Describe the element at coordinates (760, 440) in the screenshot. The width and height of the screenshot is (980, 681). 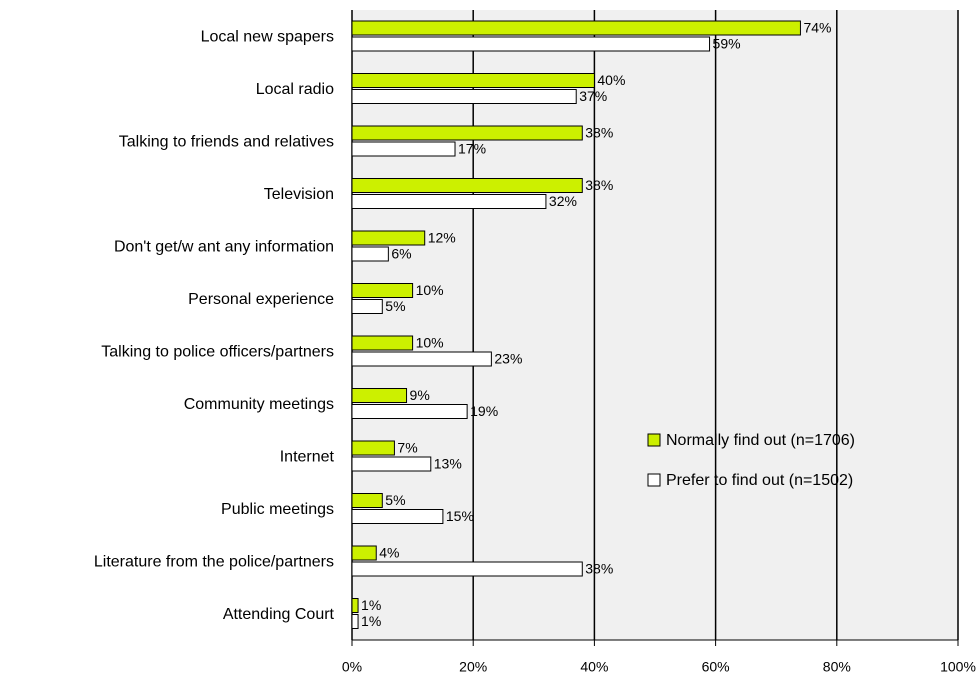
I see `legend-label: Normally find out (n=1706)` at that location.